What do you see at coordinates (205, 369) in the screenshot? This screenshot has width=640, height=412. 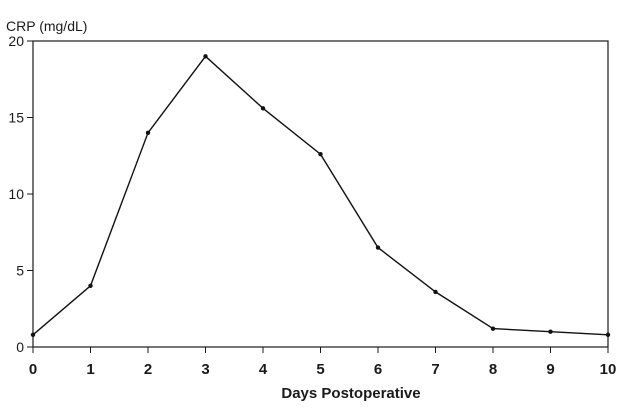 I see `x-tick-label: 3` at bounding box center [205, 369].